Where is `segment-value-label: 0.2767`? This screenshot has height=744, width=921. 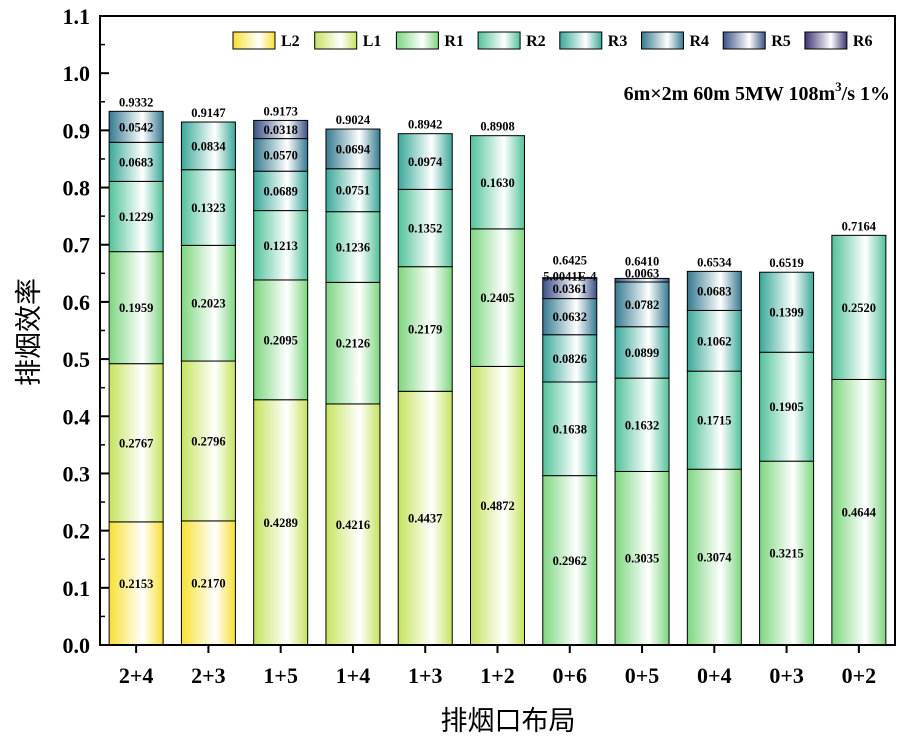 segment-value-label: 0.2767 is located at coordinates (136, 443).